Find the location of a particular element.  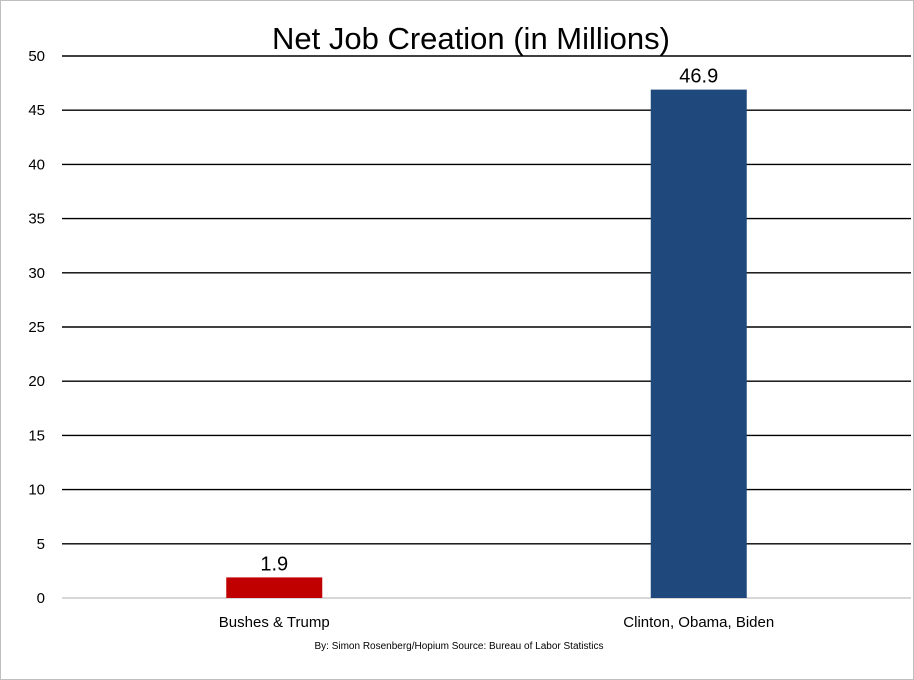

y-tick-label: 25 is located at coordinates (36, 327).